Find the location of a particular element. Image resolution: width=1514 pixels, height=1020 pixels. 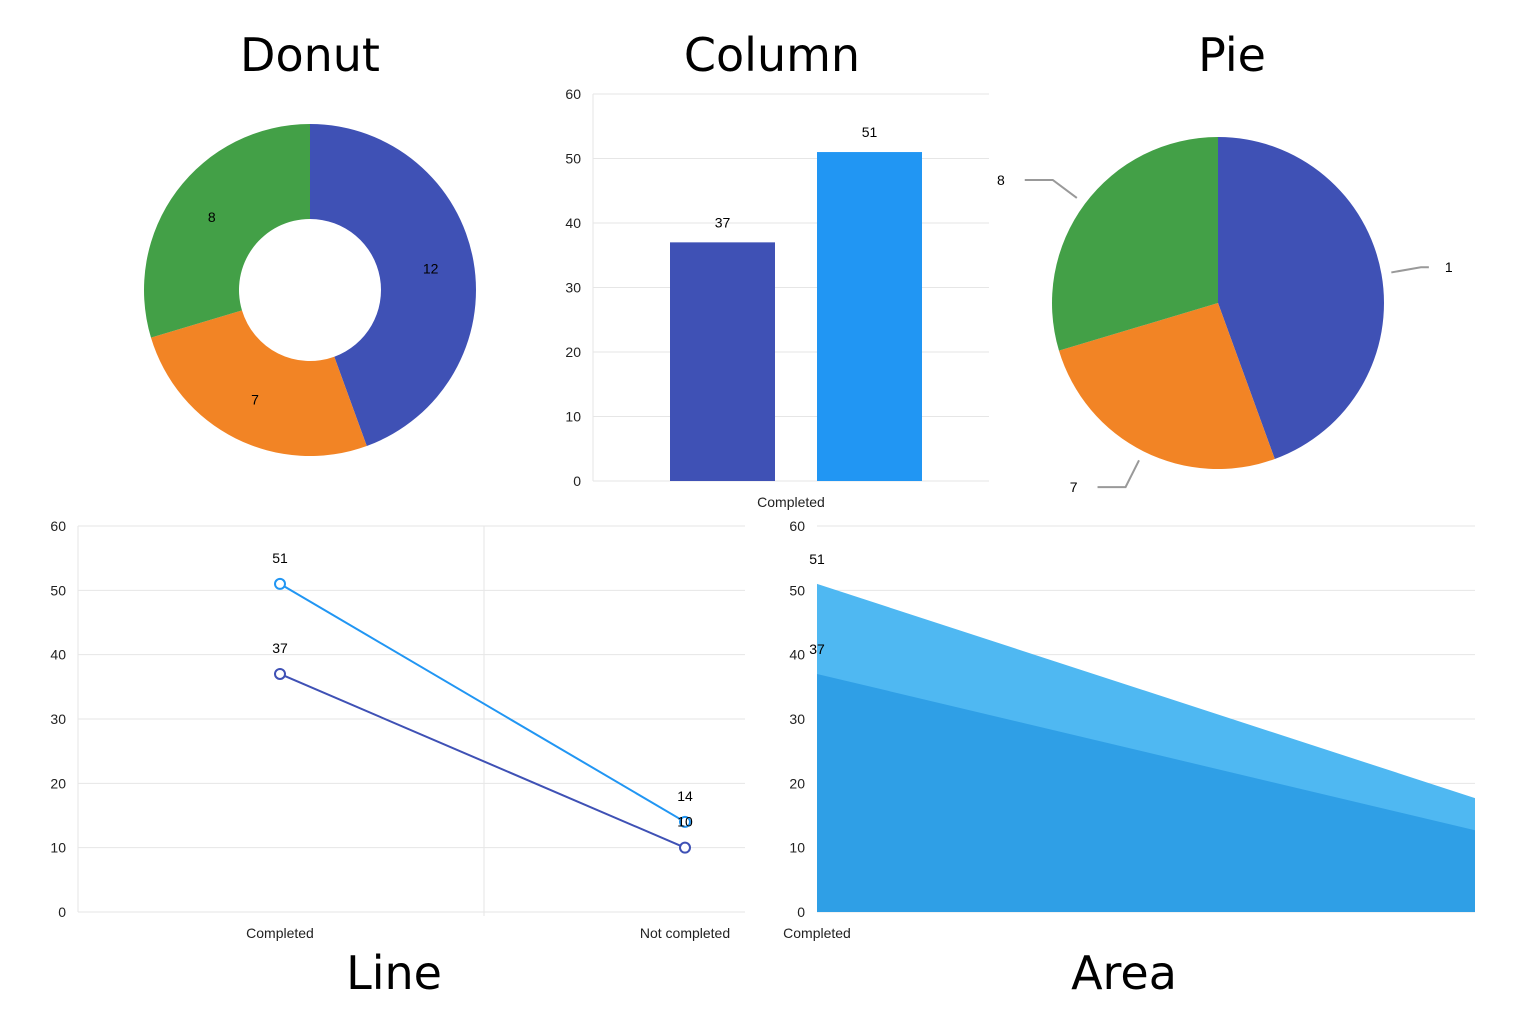

line-point-label: 37 is located at coordinates (280, 648).